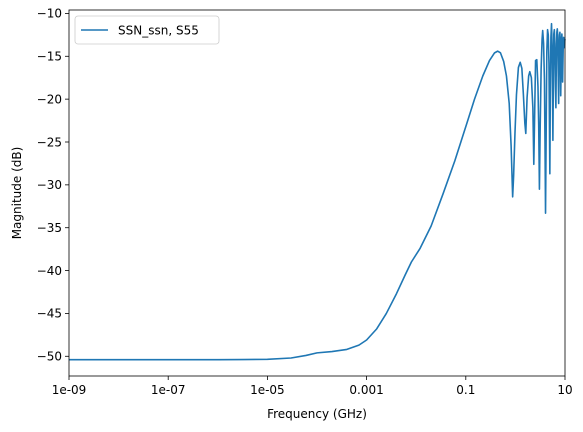 This screenshot has height=432, width=583. Describe the element at coordinates (49, 57) in the screenshot. I see `y-tick-label: −15` at that location.